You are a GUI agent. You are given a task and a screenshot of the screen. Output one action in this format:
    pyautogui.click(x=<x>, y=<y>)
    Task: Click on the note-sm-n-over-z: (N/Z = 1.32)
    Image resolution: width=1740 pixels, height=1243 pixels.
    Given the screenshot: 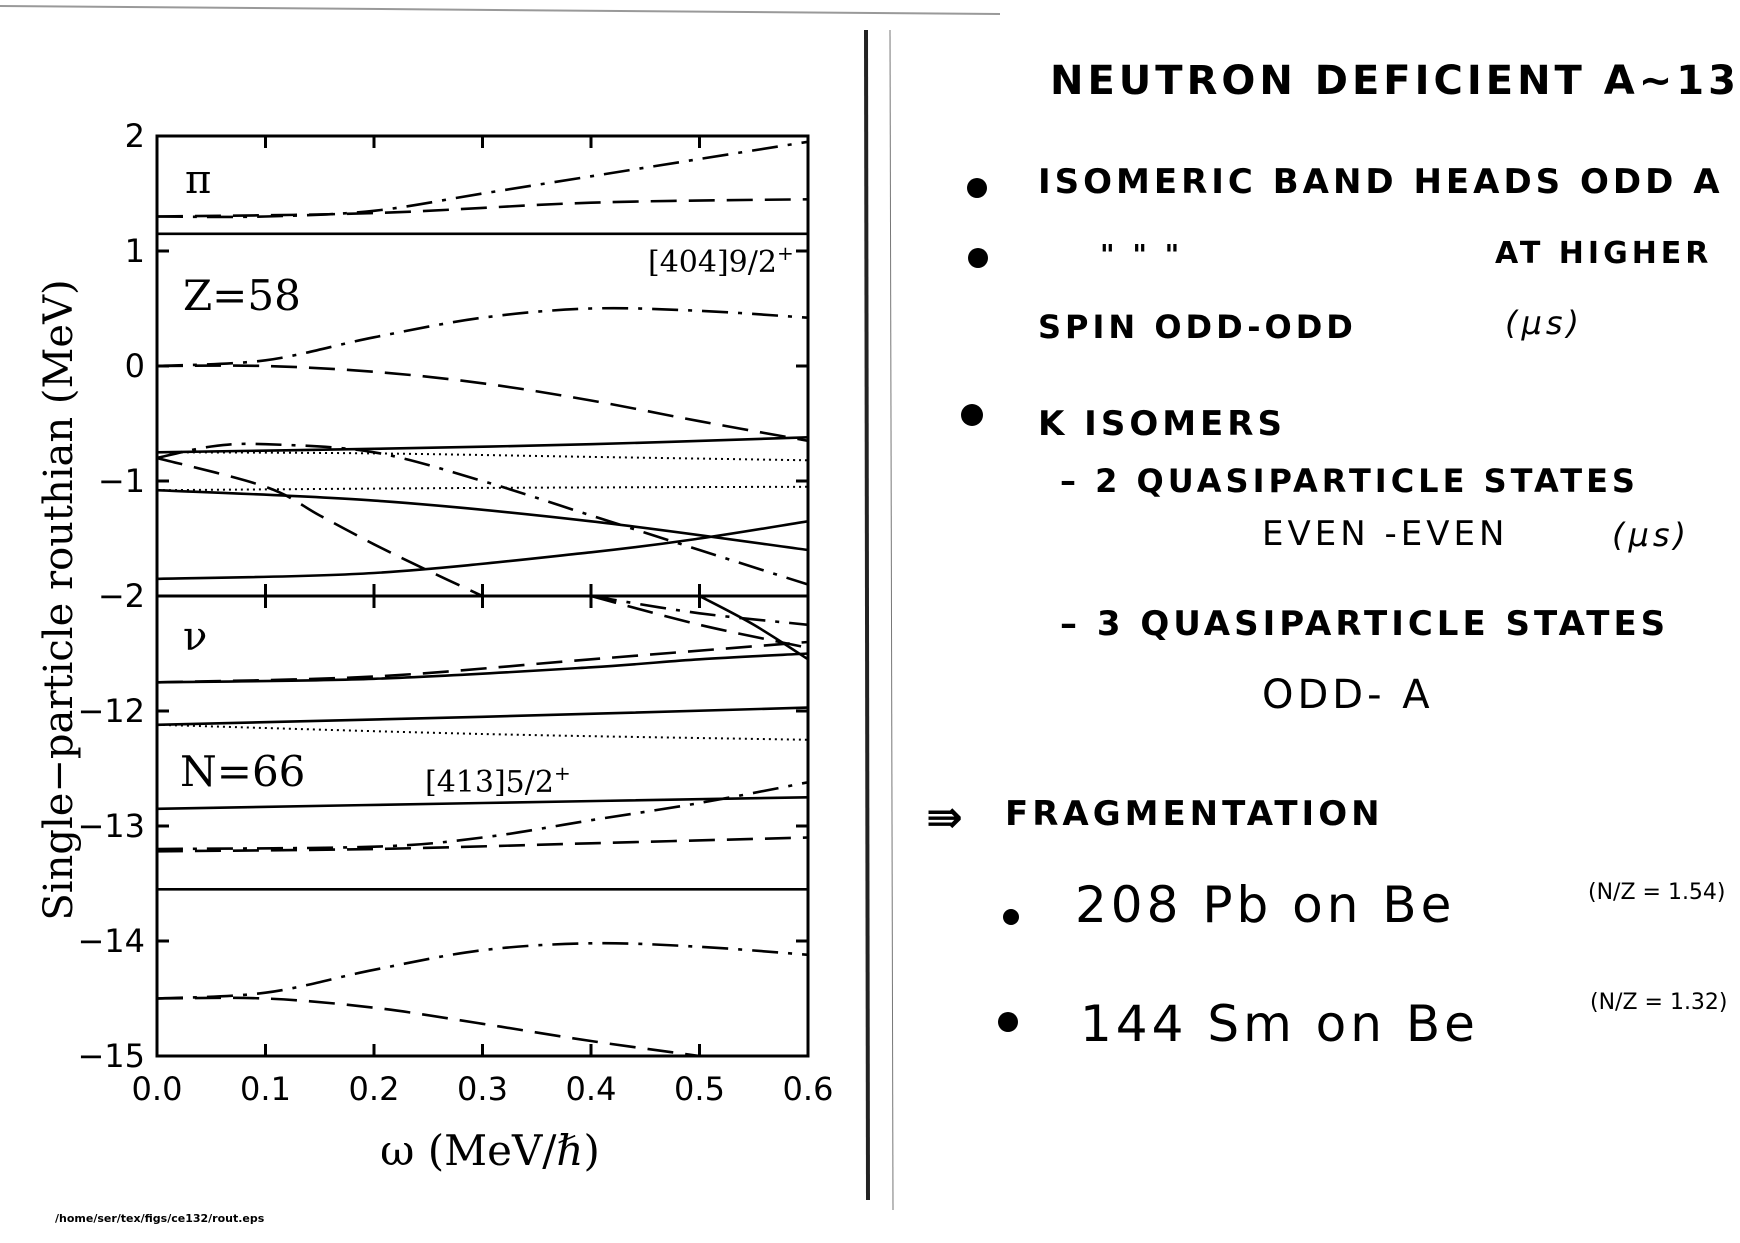 What is the action you would take?
    pyautogui.click(x=1659, y=1002)
    